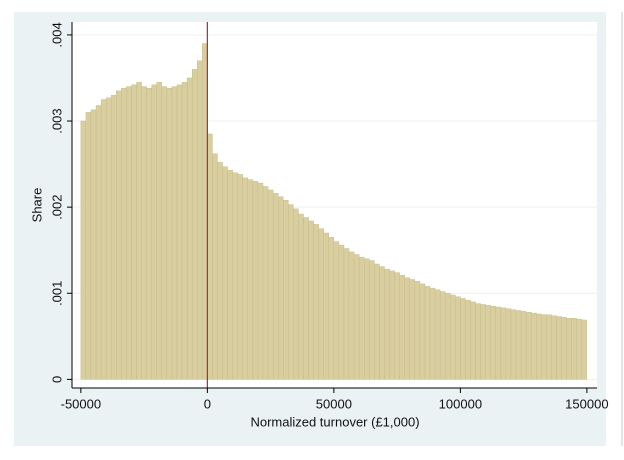 This screenshot has width=624, height=460. Describe the element at coordinates (36, 205) in the screenshot. I see `y-axis-label: Share` at that location.